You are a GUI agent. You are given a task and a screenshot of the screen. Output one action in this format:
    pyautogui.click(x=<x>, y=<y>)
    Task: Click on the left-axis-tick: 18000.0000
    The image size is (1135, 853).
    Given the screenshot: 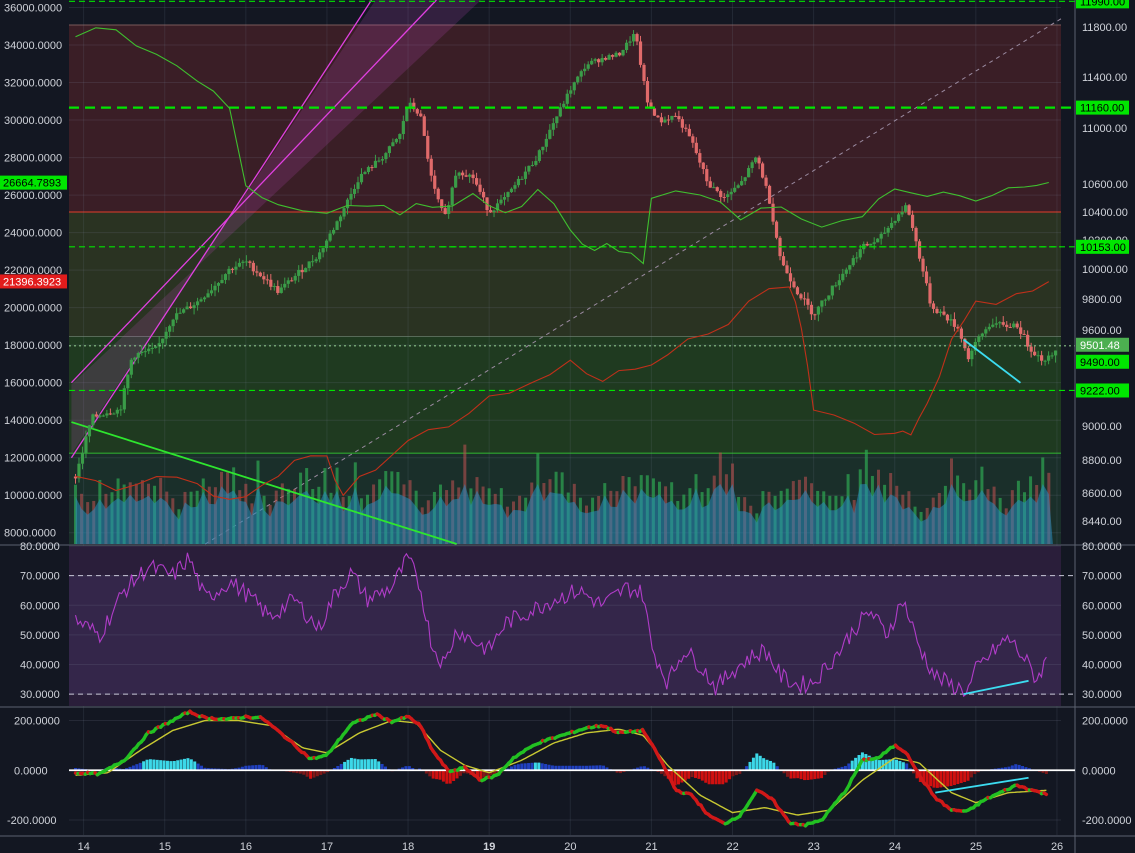 What is the action you would take?
    pyautogui.click(x=33, y=346)
    